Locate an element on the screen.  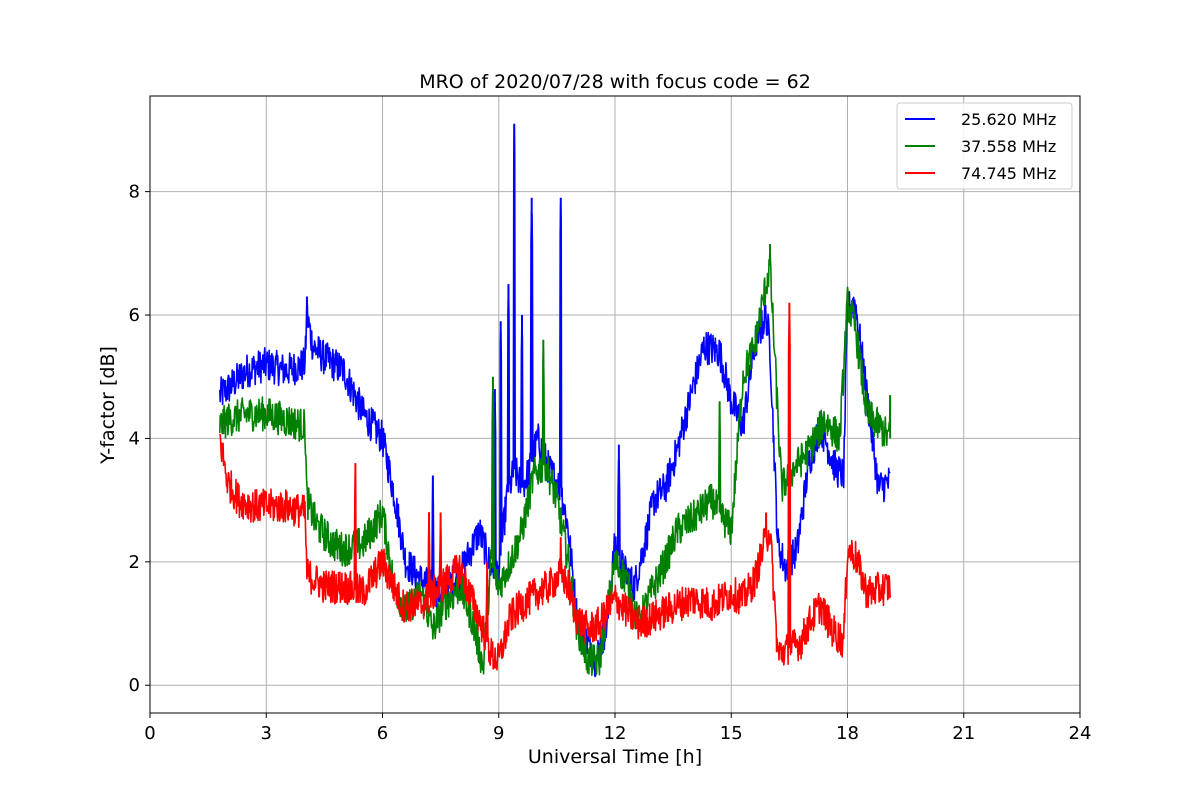
x-axis-label: Universal Time [h] is located at coordinates (615, 757).